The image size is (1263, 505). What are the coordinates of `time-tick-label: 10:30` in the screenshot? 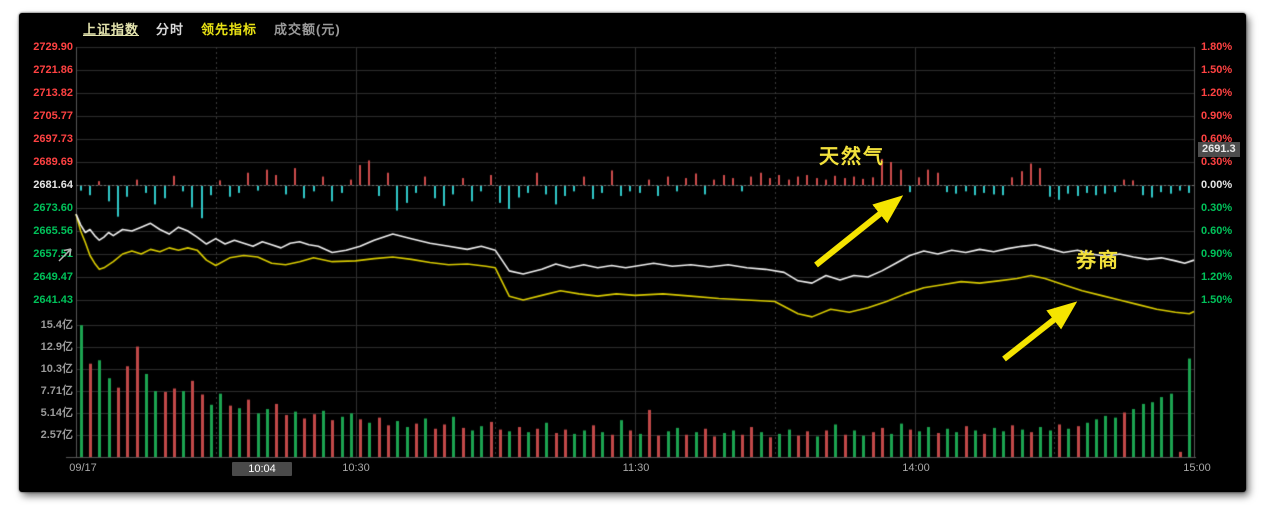 It's located at (356, 468).